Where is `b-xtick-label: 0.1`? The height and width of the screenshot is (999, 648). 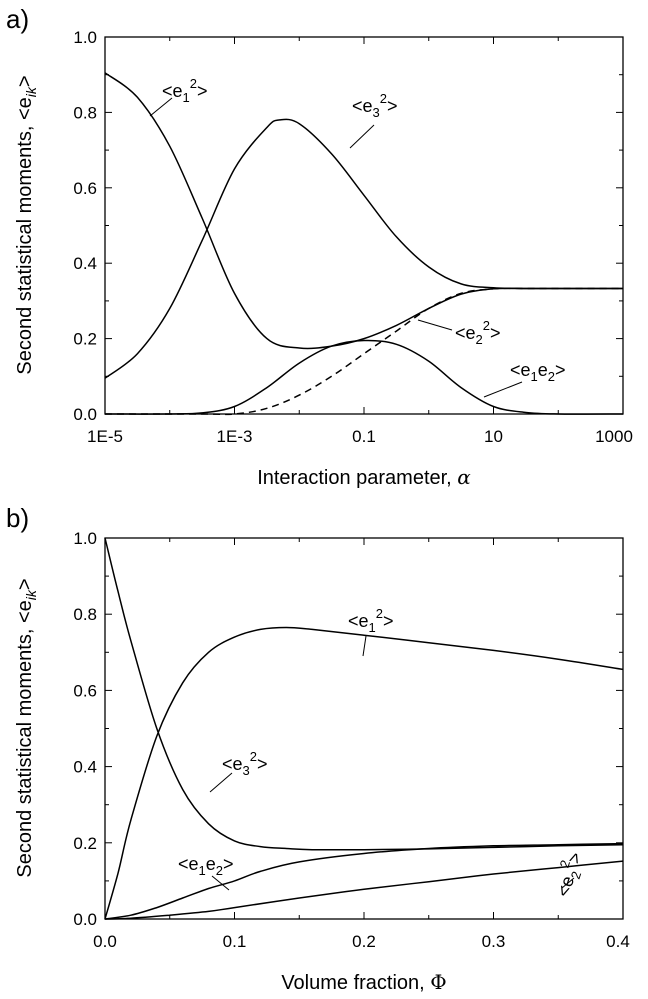
b-xtick-label: 0.1 is located at coordinates (235, 941).